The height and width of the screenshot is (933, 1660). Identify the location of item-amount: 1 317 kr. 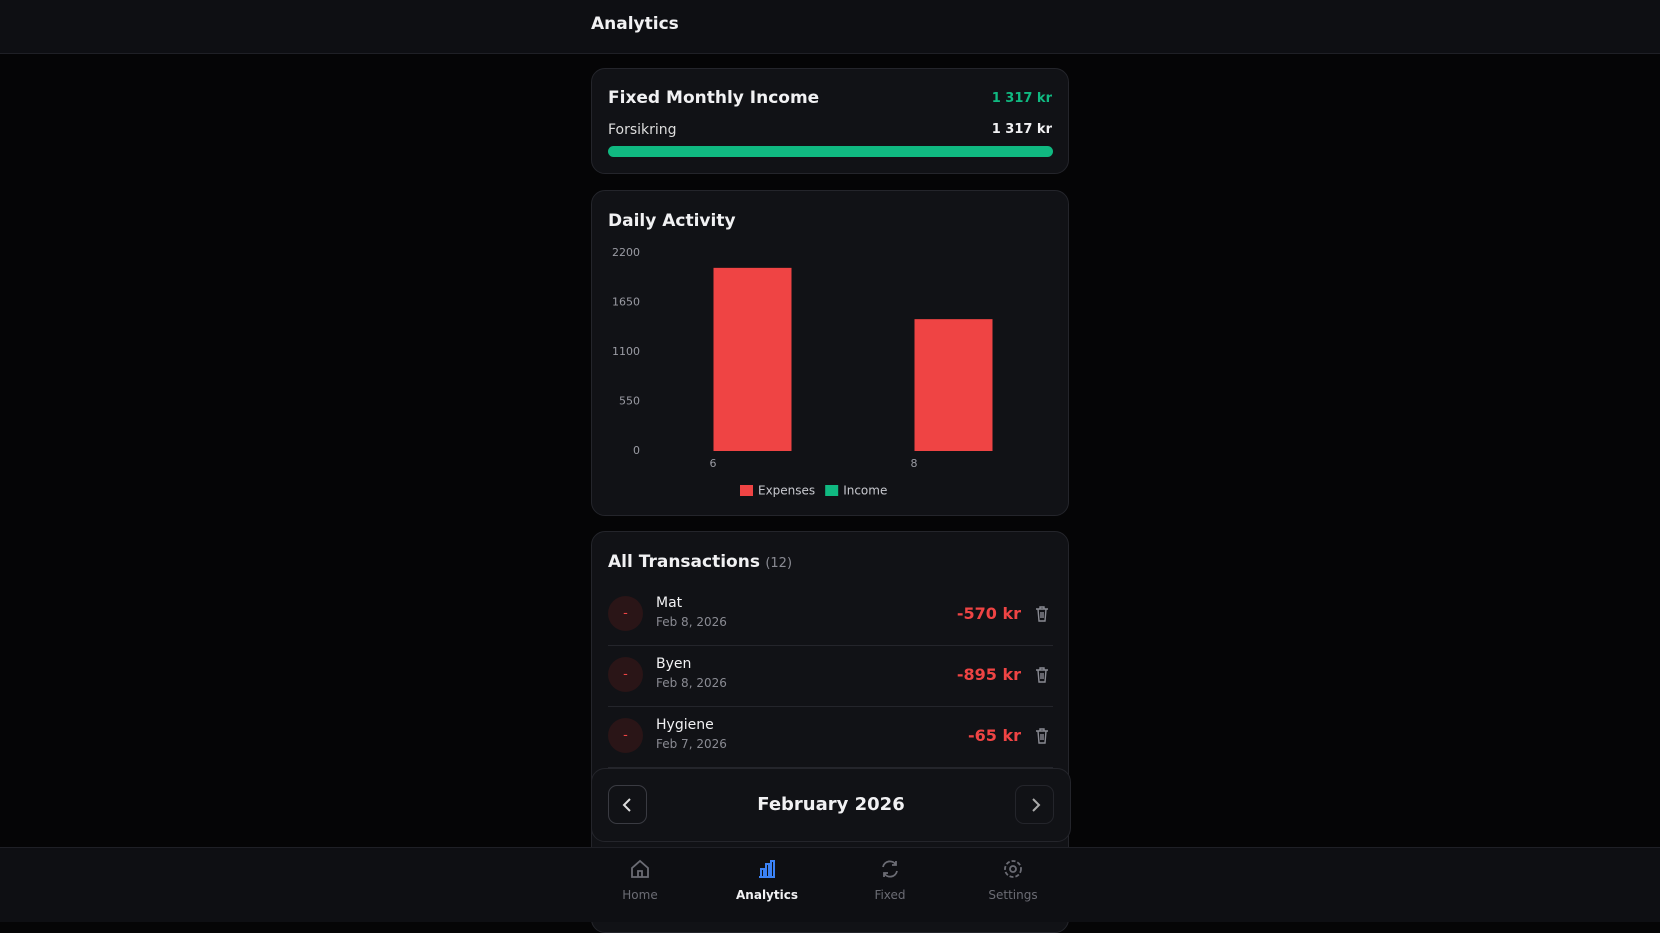
(1021, 129).